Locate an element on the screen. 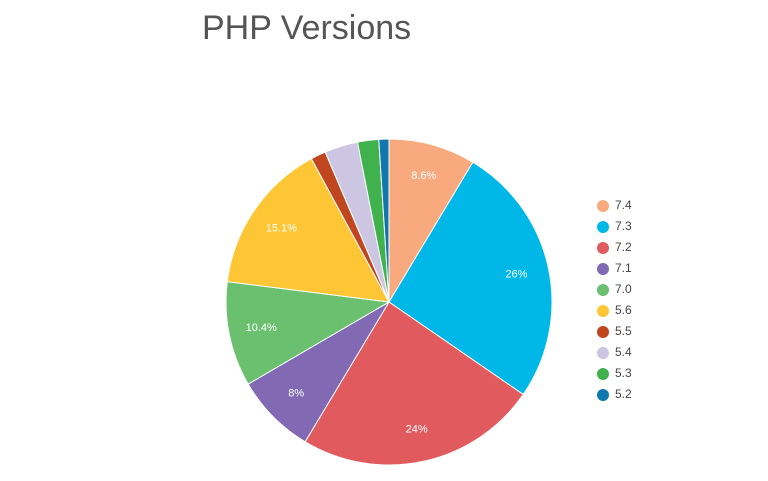 The height and width of the screenshot is (481, 768). data-label: 24% is located at coordinates (417, 429).